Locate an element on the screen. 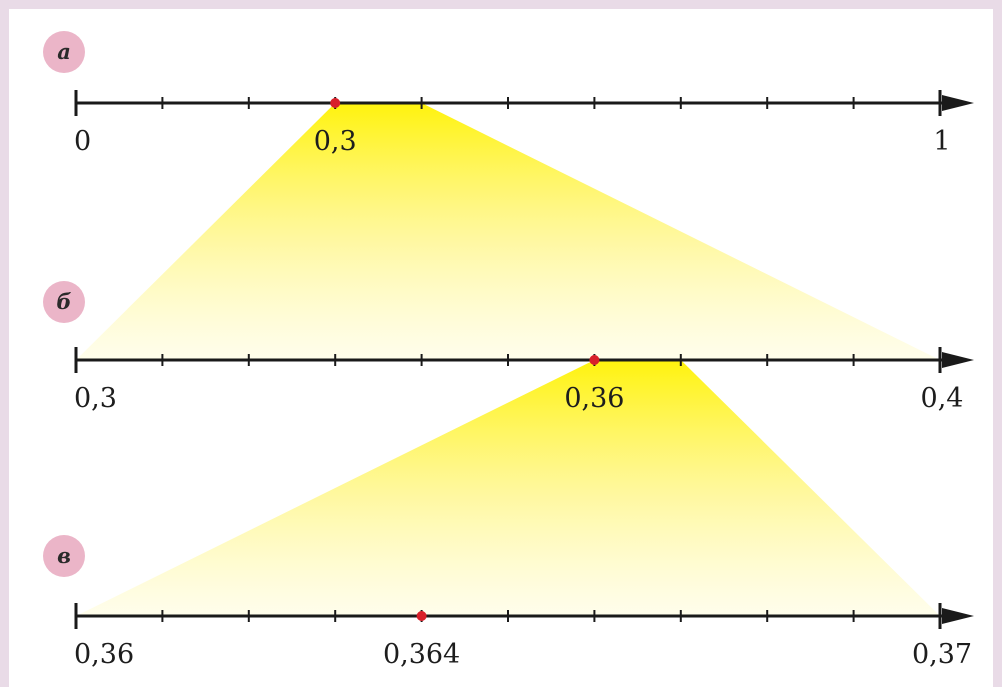 This screenshot has width=1002, height=687. badge-letter: б is located at coordinates (63, 301).